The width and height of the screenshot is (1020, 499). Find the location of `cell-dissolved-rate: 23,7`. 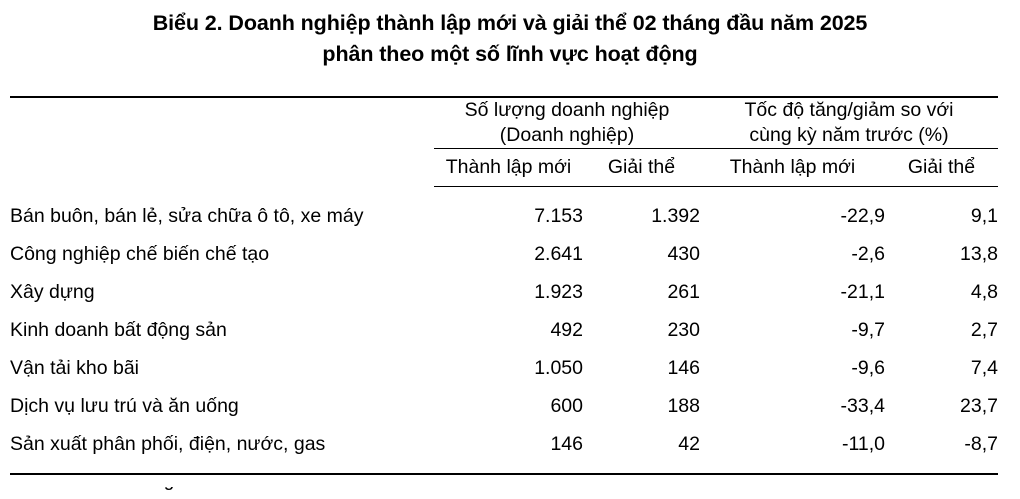

cell-dissolved-rate: 23,7 is located at coordinates (979, 405).